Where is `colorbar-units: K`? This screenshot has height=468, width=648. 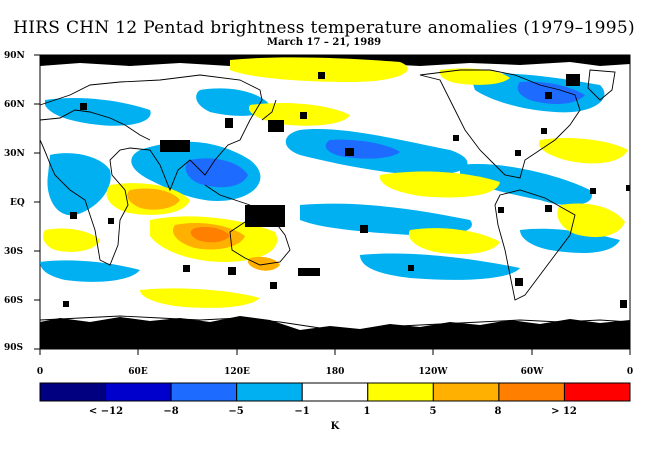 colorbar-units: K is located at coordinates (335, 426).